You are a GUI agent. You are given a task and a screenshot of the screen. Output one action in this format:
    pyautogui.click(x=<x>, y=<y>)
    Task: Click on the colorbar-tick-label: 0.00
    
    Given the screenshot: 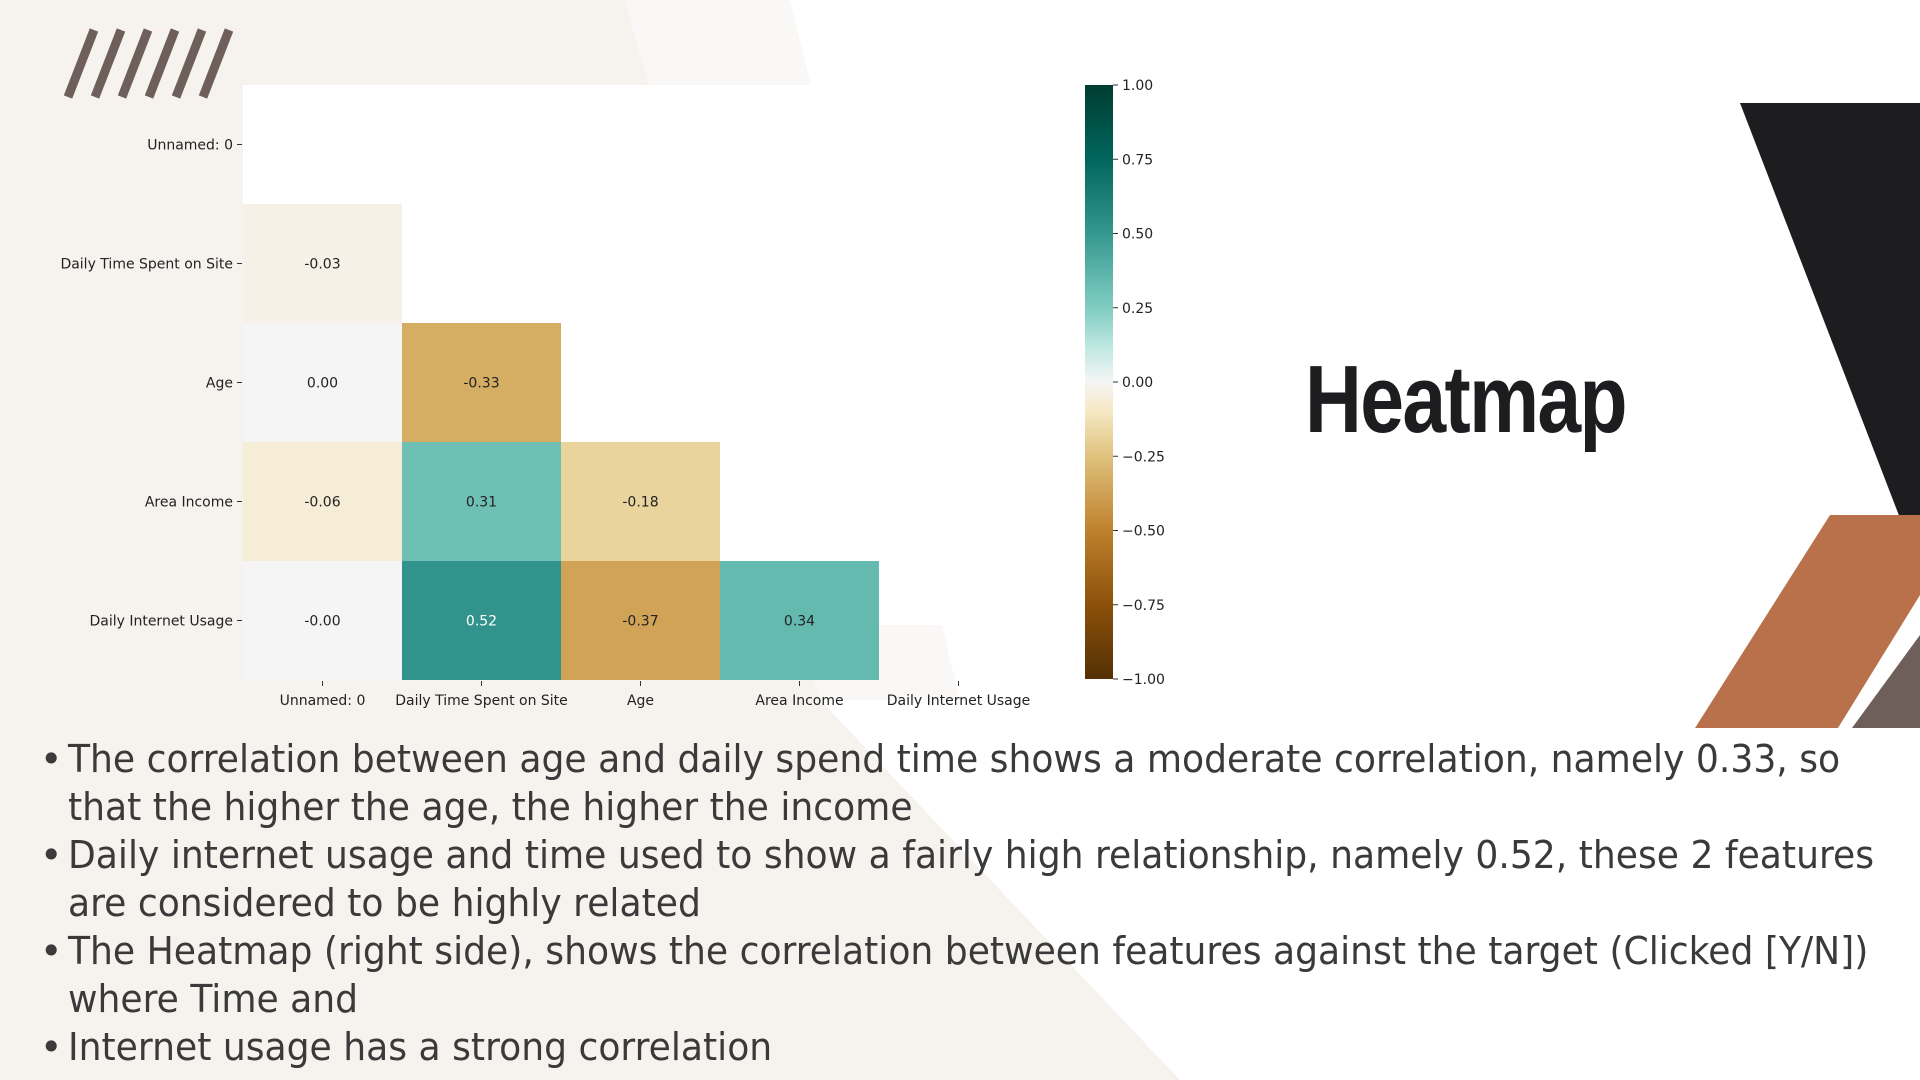 What is the action you would take?
    pyautogui.click(x=1137, y=383)
    